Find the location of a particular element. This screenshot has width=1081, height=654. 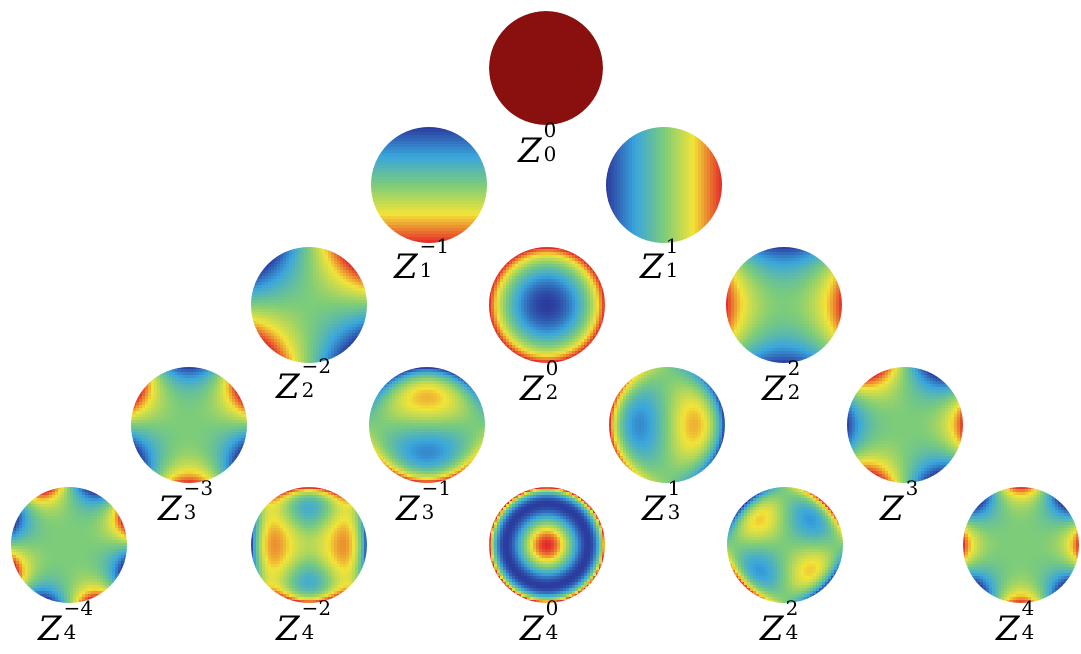

z1-1-cells is located at coordinates (664, 185).